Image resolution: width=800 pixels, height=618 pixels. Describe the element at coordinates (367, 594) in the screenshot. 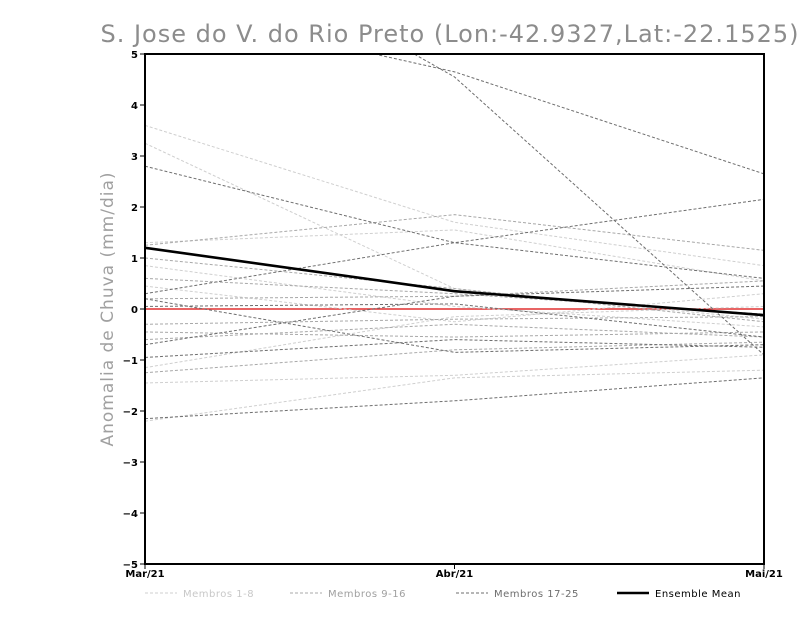

I see `legend-label: Membros 9-16` at that location.